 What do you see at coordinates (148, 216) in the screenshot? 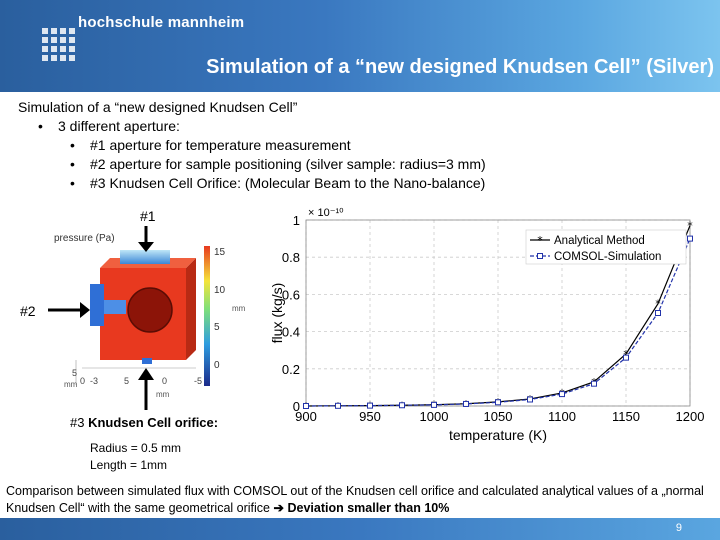
I see `label-aperture-1: #1` at bounding box center [148, 216].